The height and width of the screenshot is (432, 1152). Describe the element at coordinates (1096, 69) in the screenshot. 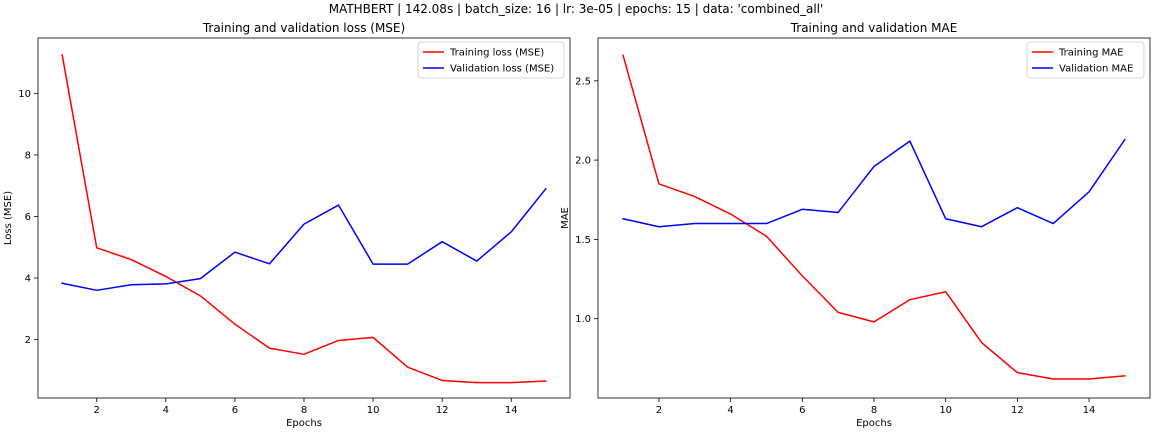

I see `legend-label: Validation MAE` at that location.